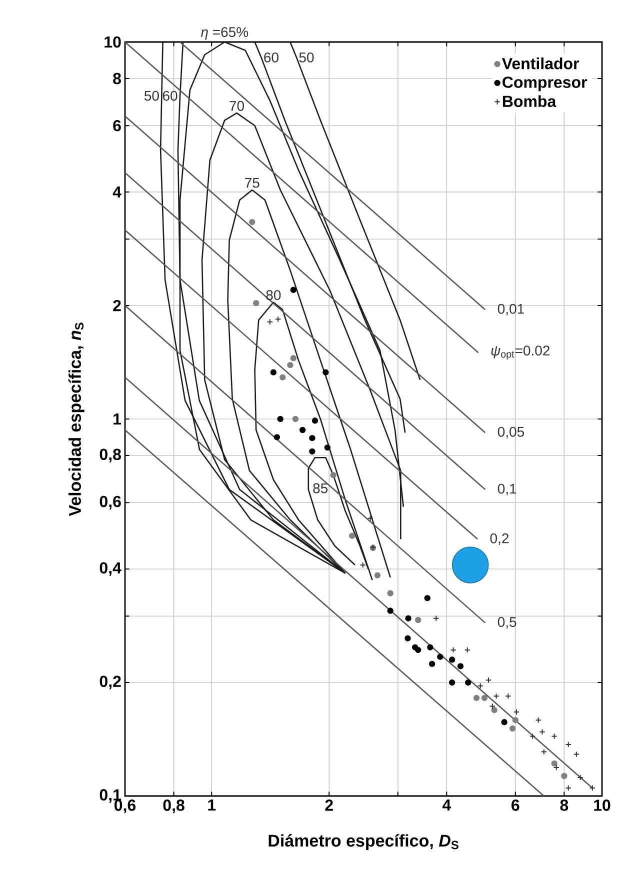  What do you see at coordinates (507, 490) in the screenshot?
I see `annotation: 0,1` at bounding box center [507, 490].